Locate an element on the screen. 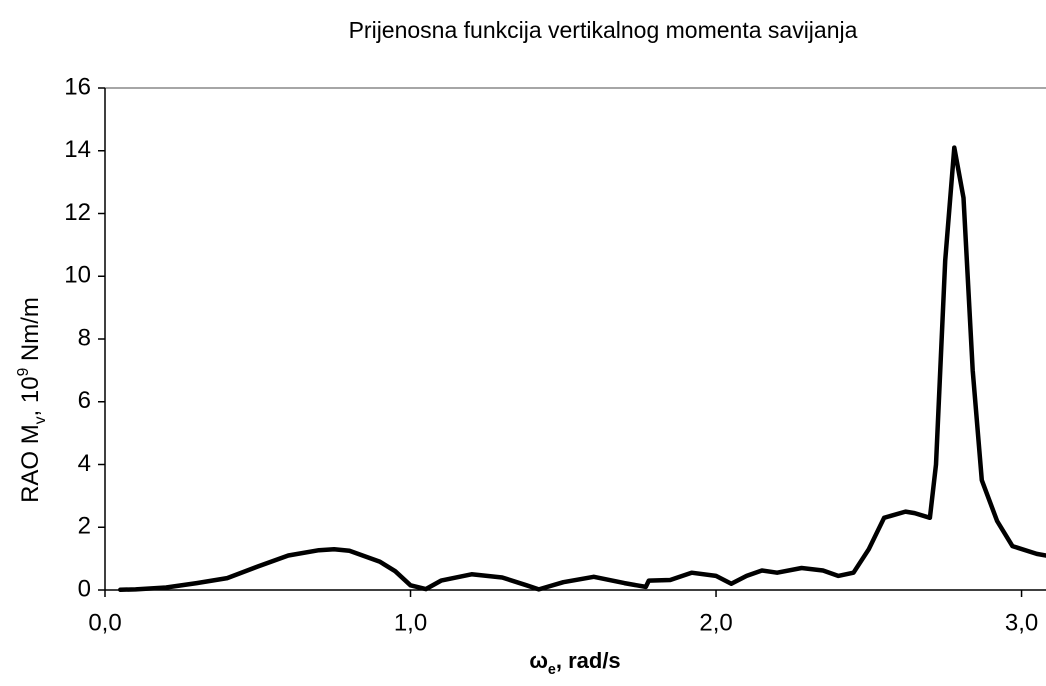  x-axis-label: ωe, rad/s is located at coordinates (574, 663).